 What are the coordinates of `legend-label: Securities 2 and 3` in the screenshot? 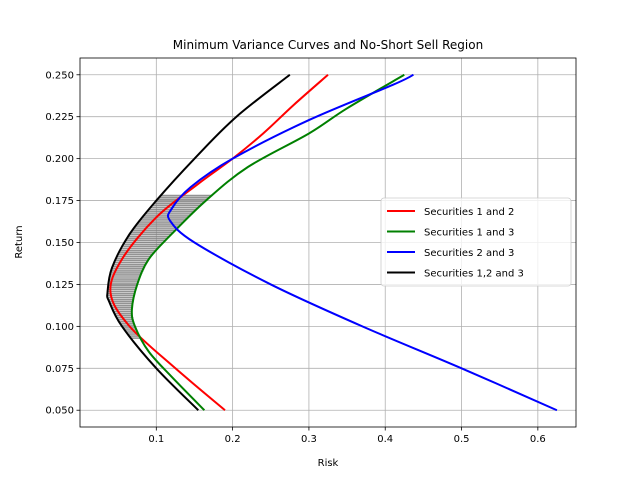 It's located at (469, 253).